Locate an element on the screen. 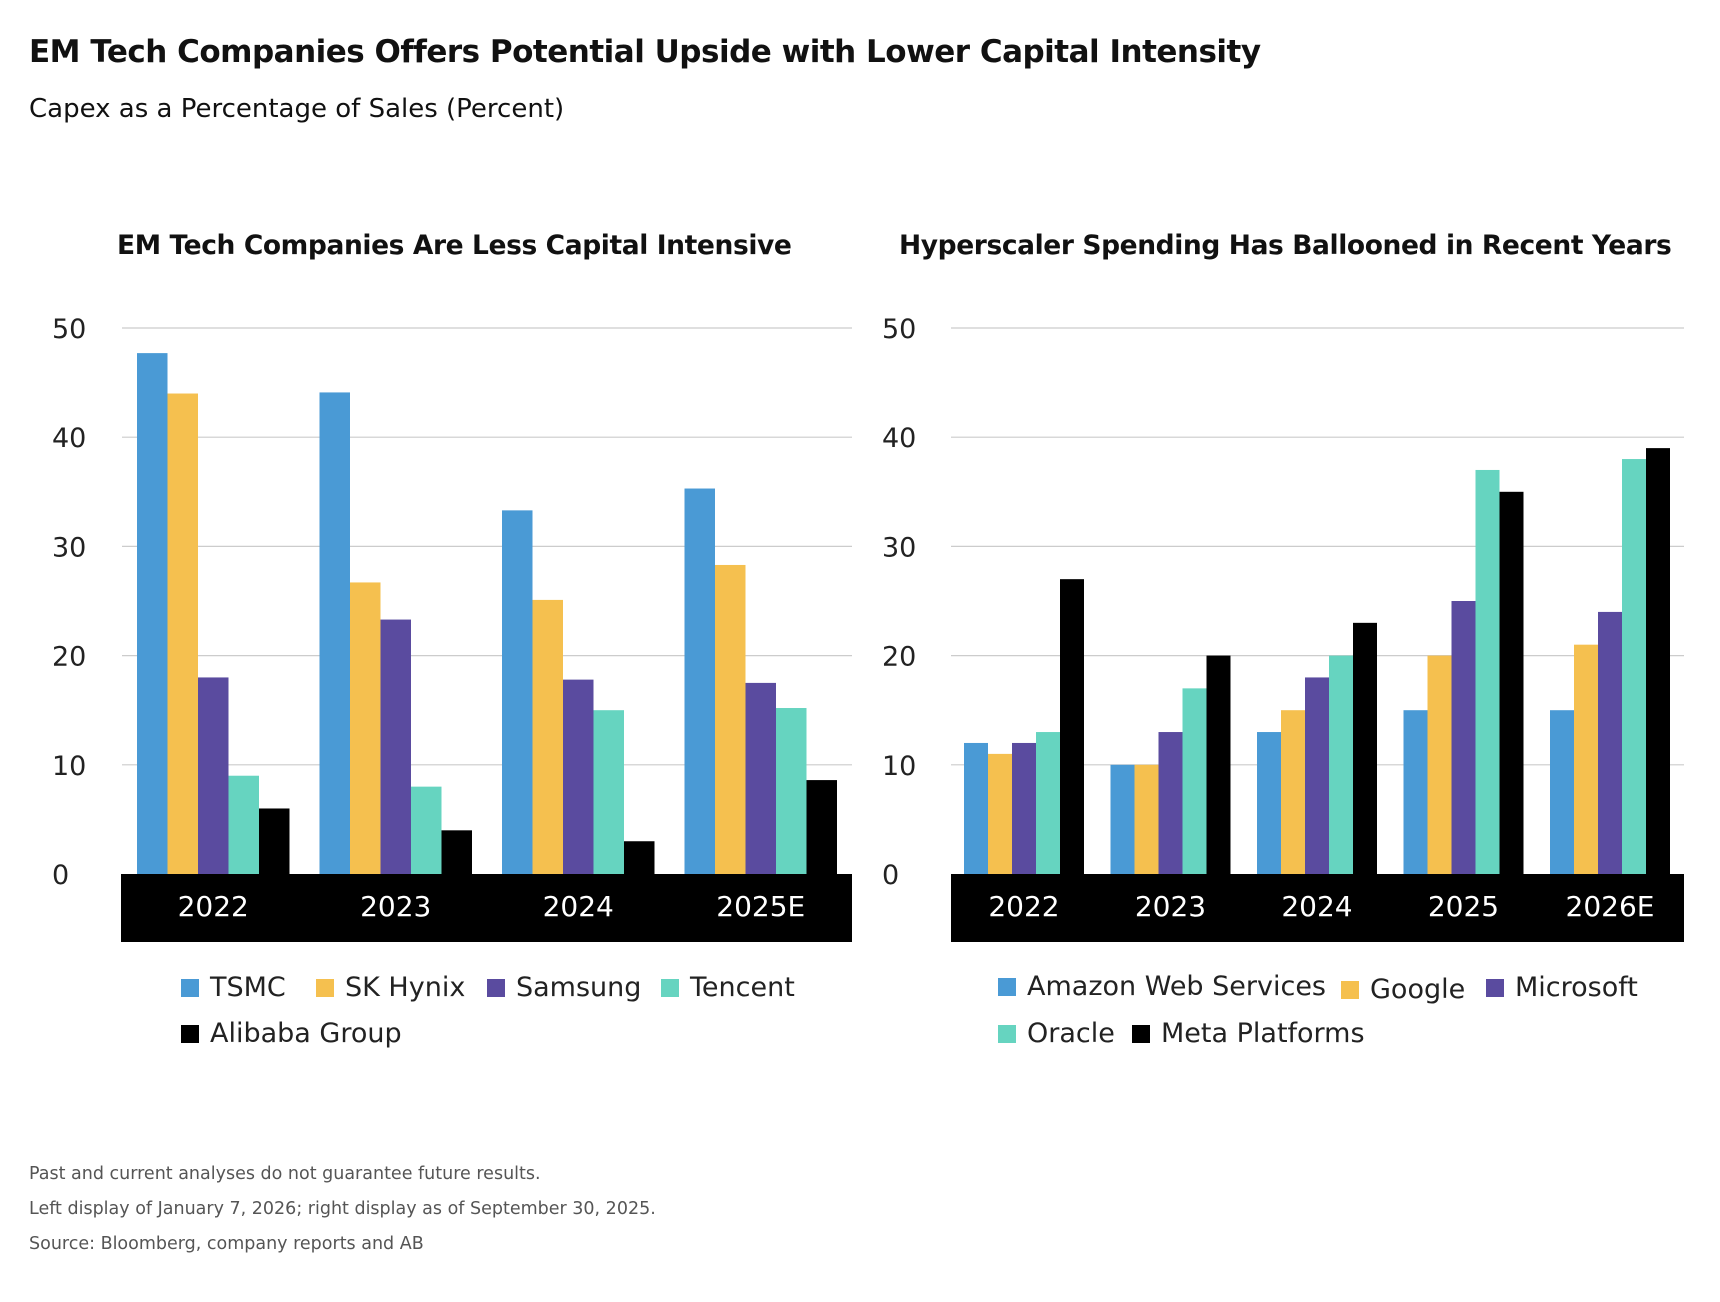  legend-label-amazon-web-services: Amazon Web Services is located at coordinates (1177, 986).